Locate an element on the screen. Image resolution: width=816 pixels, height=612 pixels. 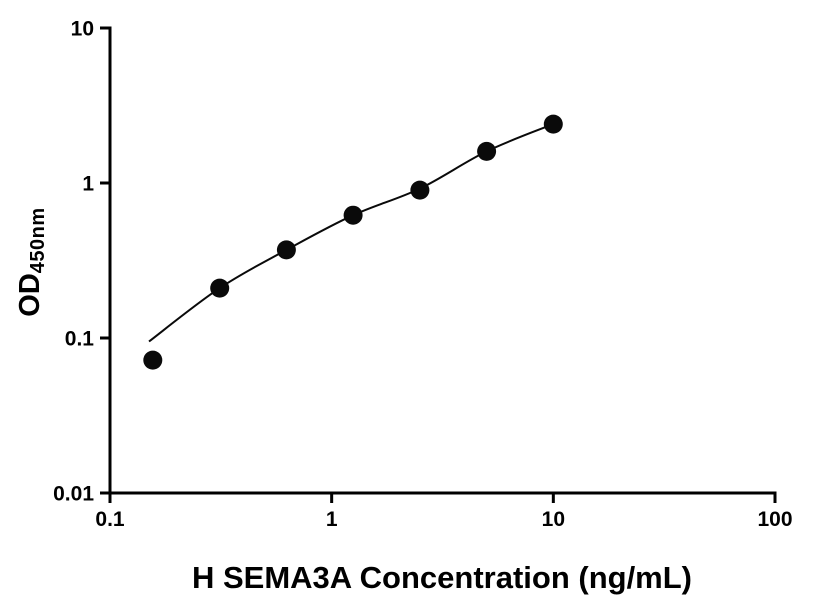
y-axis-label-sub: 450nm is located at coordinates (38, 240).